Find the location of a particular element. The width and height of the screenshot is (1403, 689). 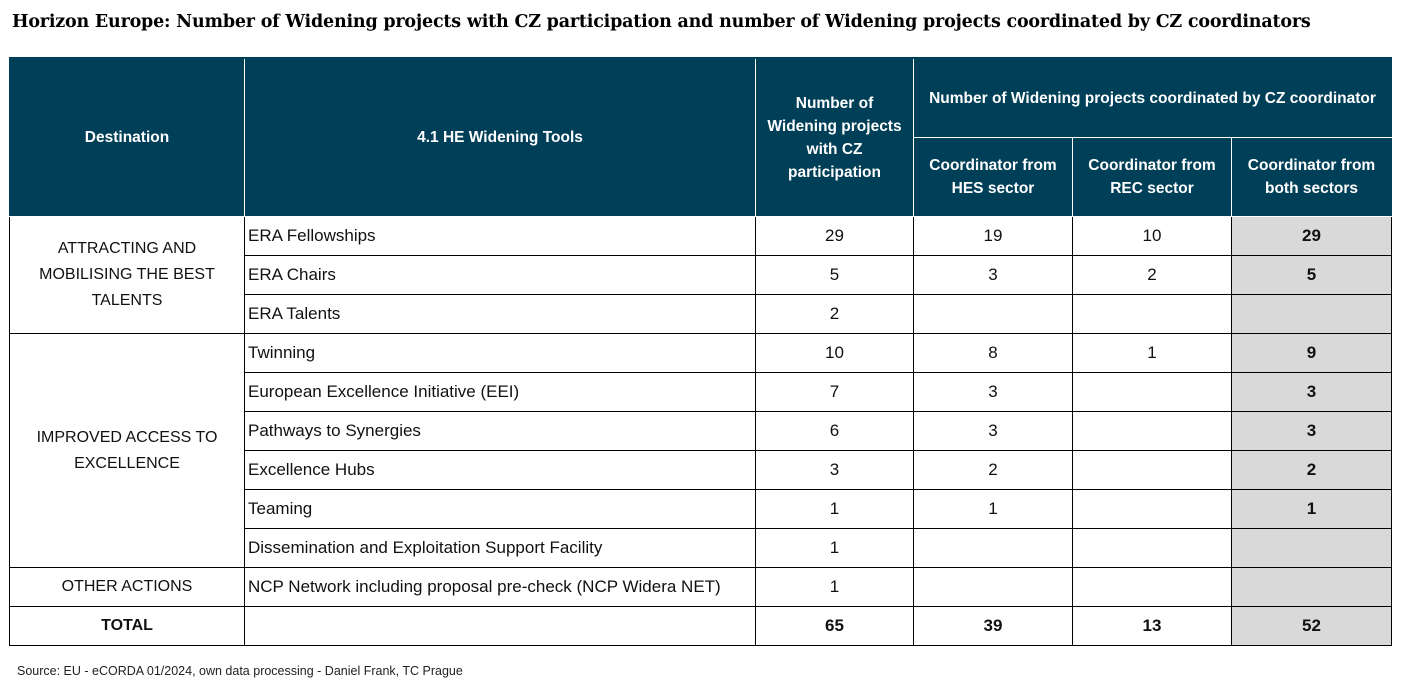

tool-cell: ERA Chairs is located at coordinates (500, 275).